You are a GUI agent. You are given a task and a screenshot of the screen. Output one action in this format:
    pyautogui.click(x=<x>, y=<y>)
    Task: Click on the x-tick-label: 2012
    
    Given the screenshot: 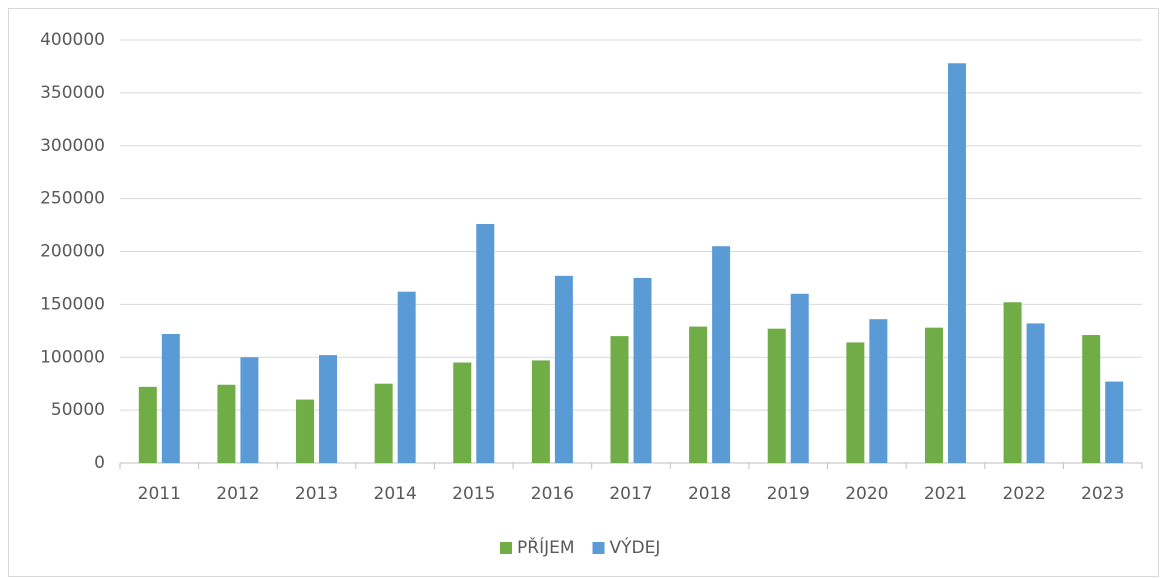 What is the action you would take?
    pyautogui.click(x=237, y=494)
    